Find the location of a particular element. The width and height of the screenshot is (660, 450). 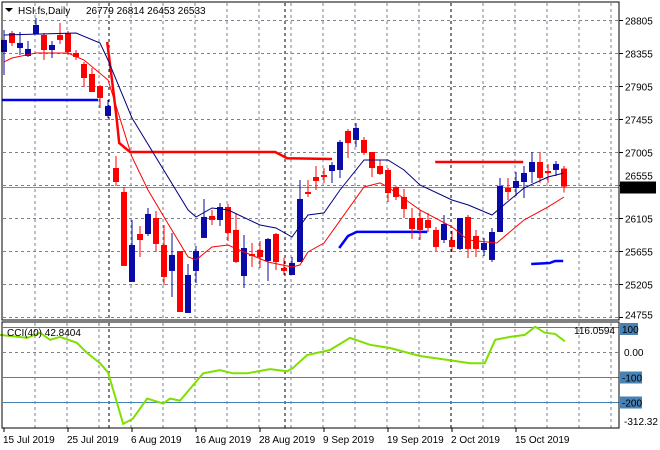

price-tick-label: 27455 is located at coordinates (639, 121).